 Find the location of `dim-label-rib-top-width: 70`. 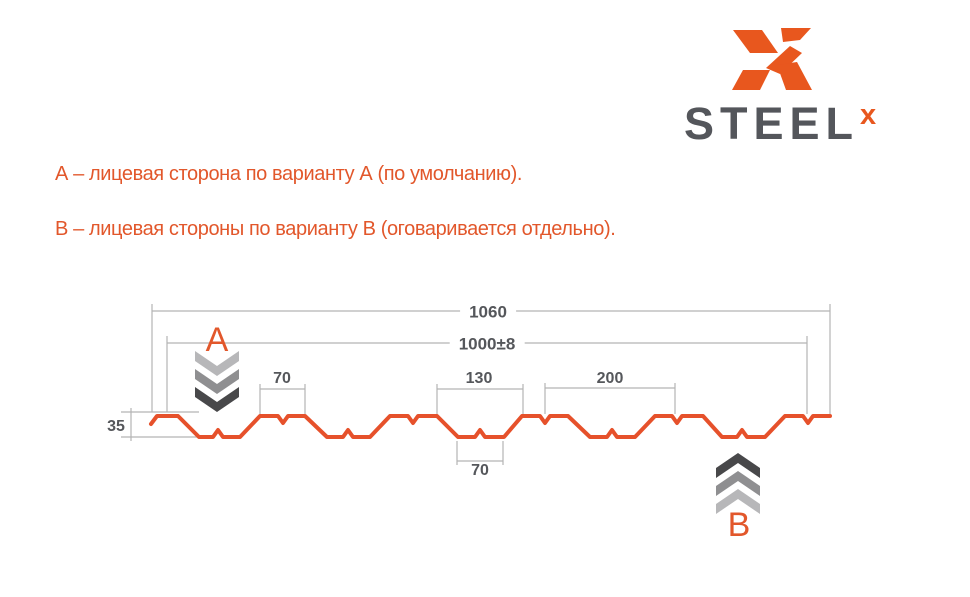

dim-label-rib-top-width: 70 is located at coordinates (282, 378).